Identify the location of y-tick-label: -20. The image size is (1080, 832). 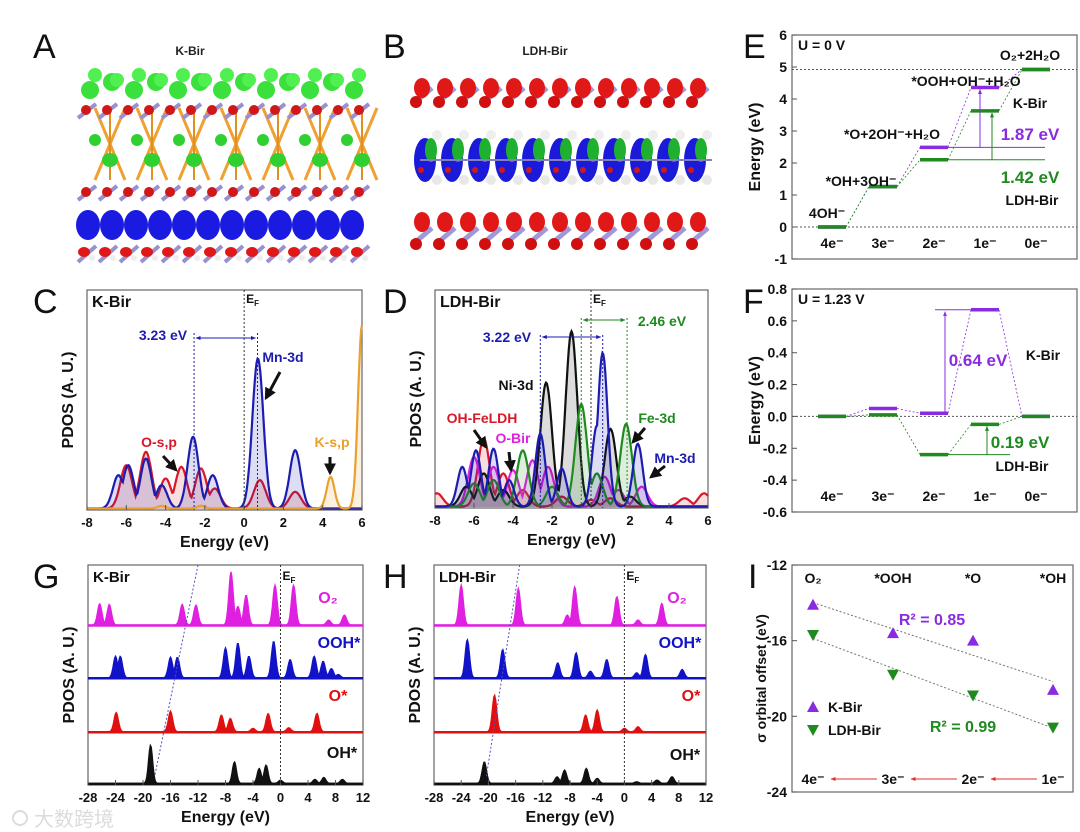
(777, 716).